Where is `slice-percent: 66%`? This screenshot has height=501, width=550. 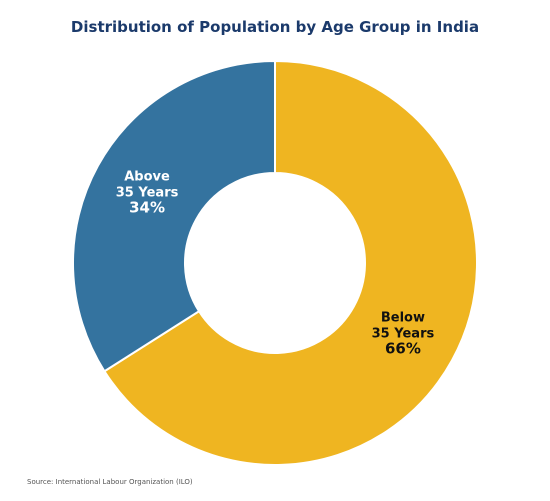 slice-percent: 66% is located at coordinates (403, 348).